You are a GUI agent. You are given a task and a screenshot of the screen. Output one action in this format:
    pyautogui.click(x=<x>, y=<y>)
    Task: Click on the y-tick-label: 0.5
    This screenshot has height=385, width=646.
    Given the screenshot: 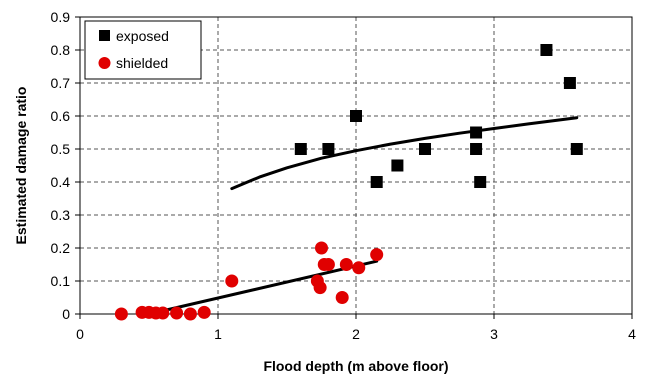 What is the action you would take?
    pyautogui.click(x=61, y=149)
    